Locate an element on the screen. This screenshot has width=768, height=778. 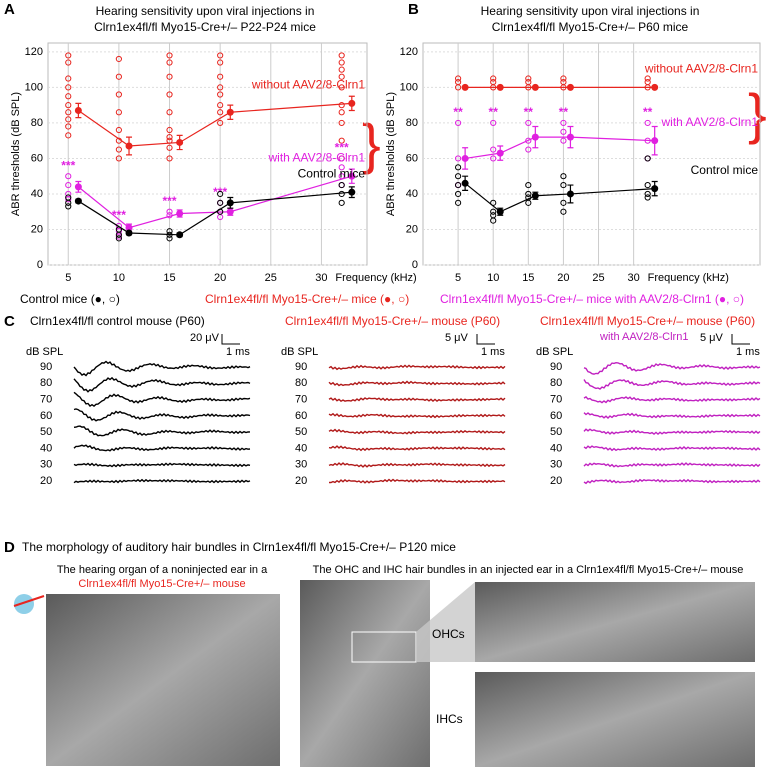
level-label: 80 is located at coordinates (556, 383).